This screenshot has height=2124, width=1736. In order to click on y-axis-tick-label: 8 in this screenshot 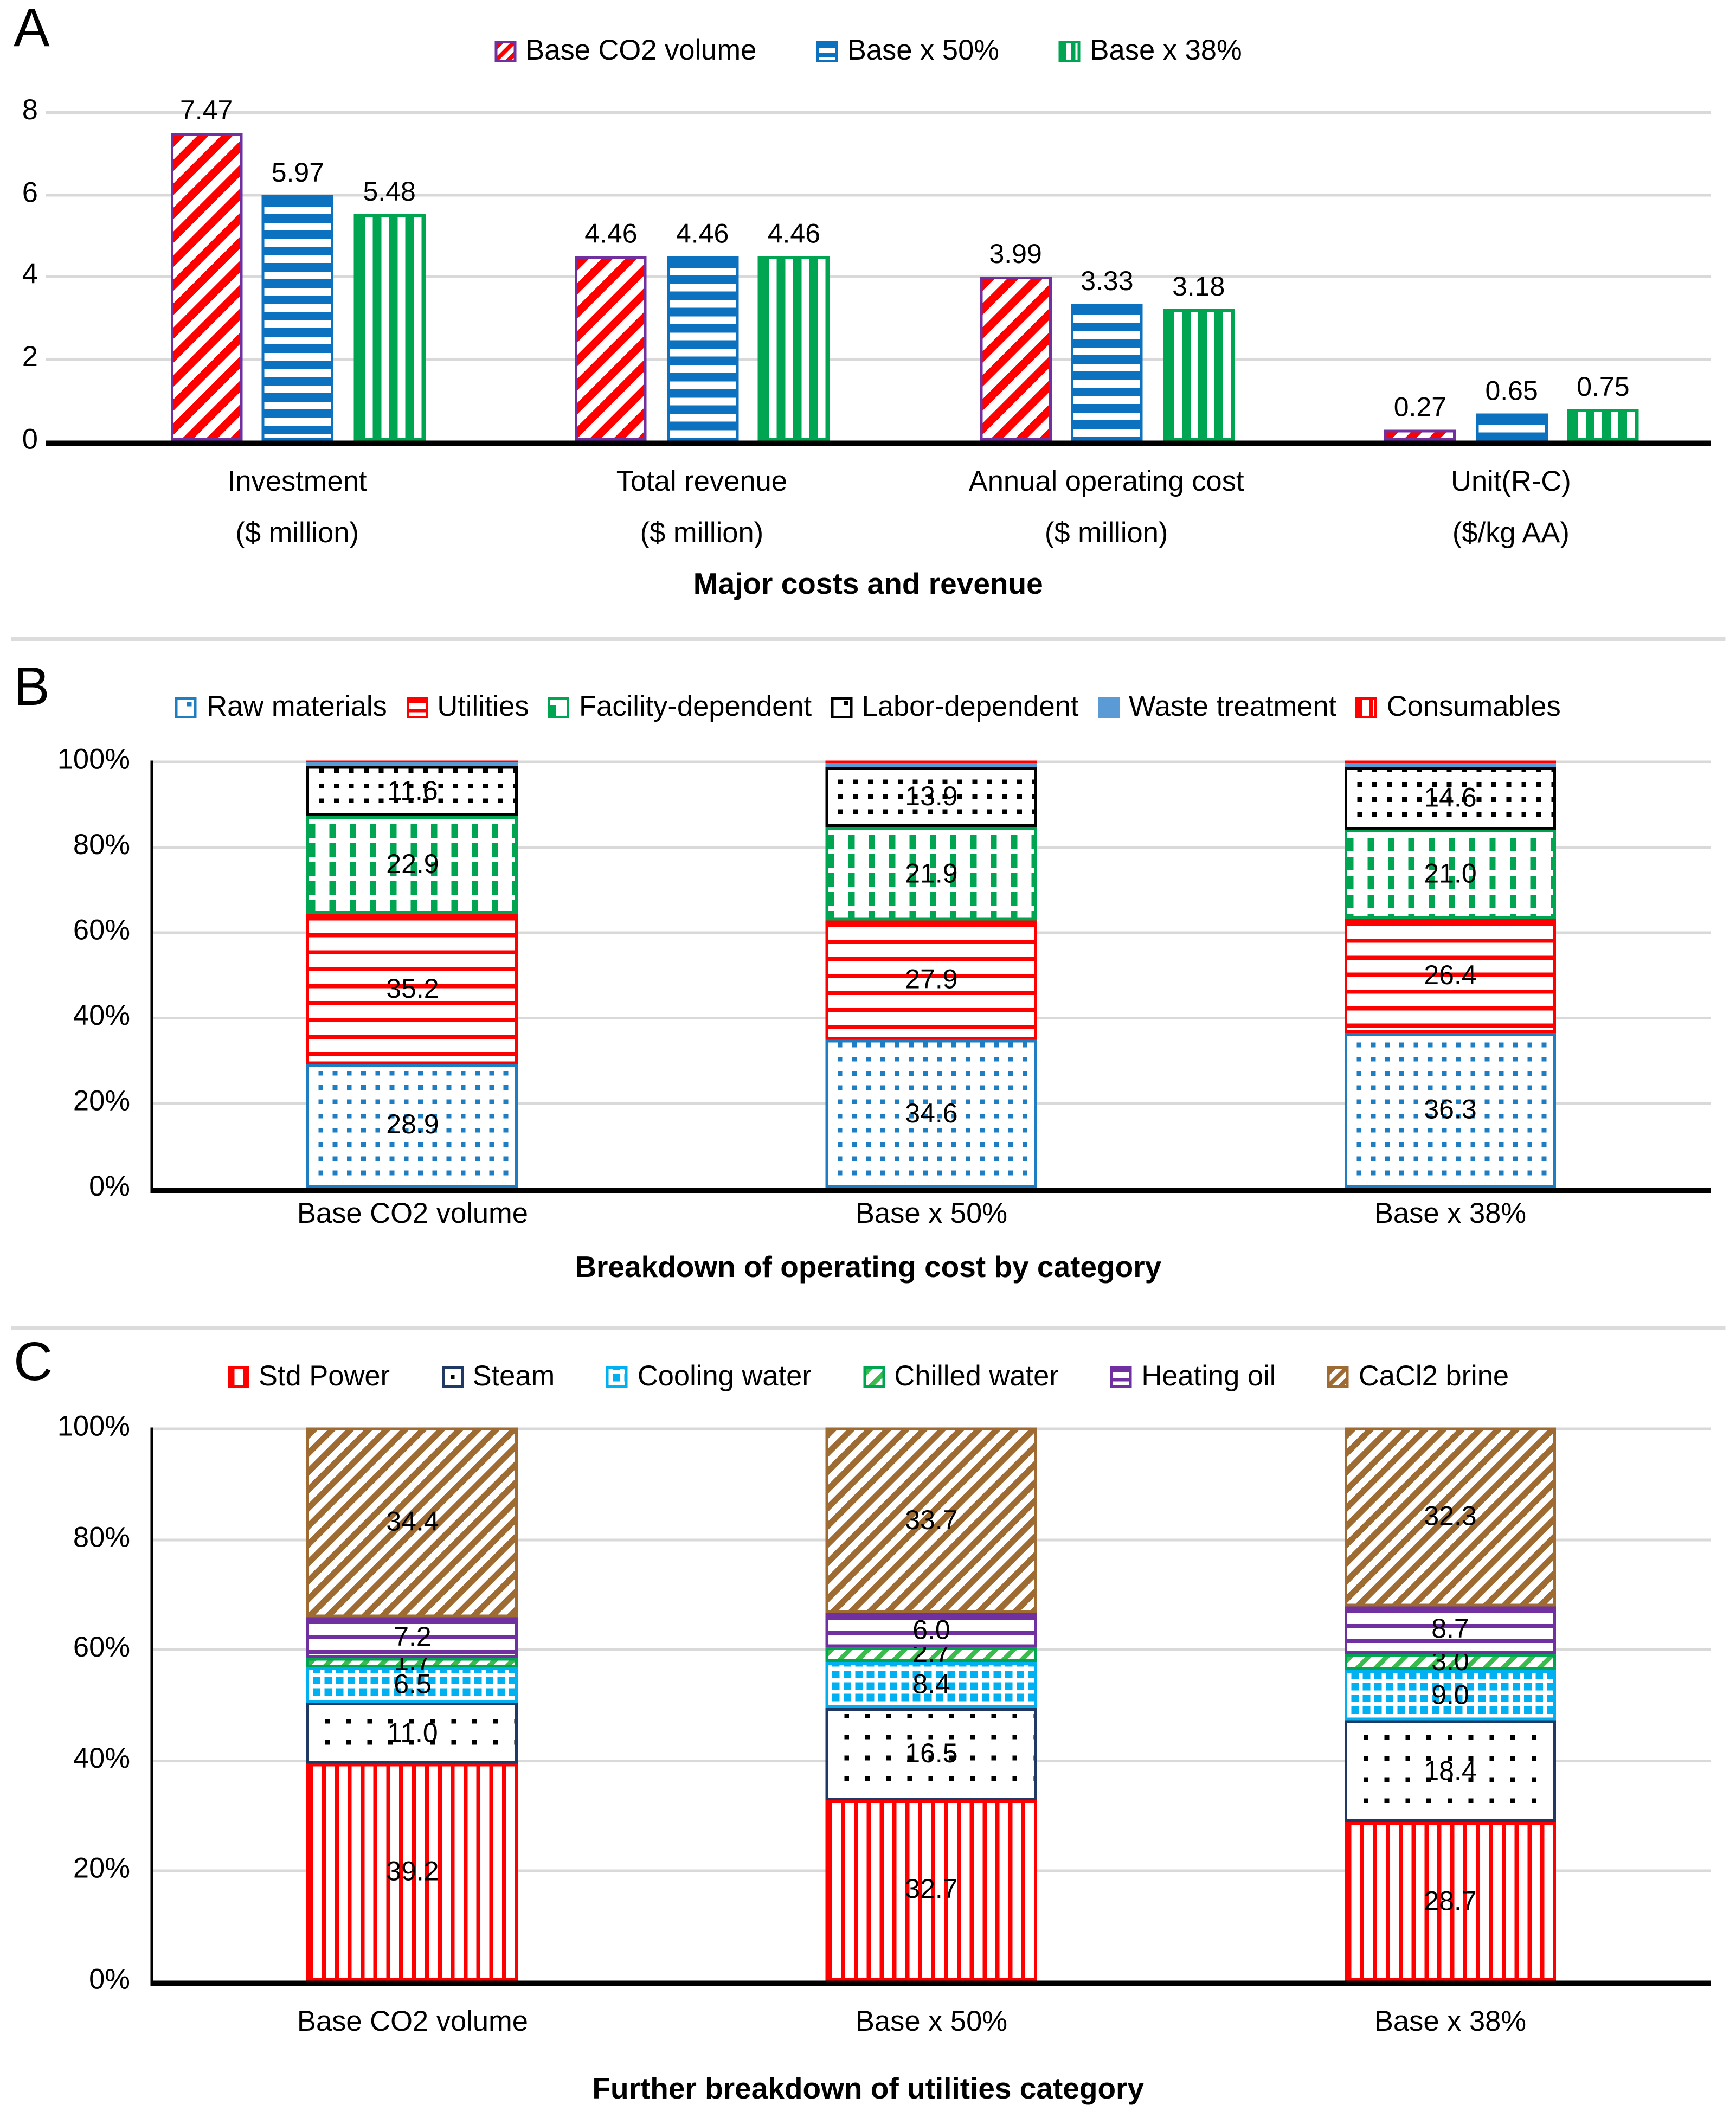, I will do `click(30, 110)`.